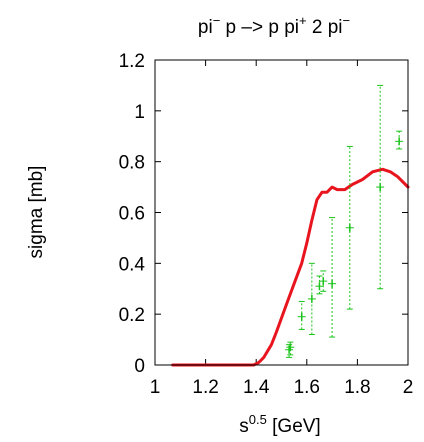  What do you see at coordinates (132, 163) in the screenshot?
I see `y-tick-label: 0.8` at bounding box center [132, 163].